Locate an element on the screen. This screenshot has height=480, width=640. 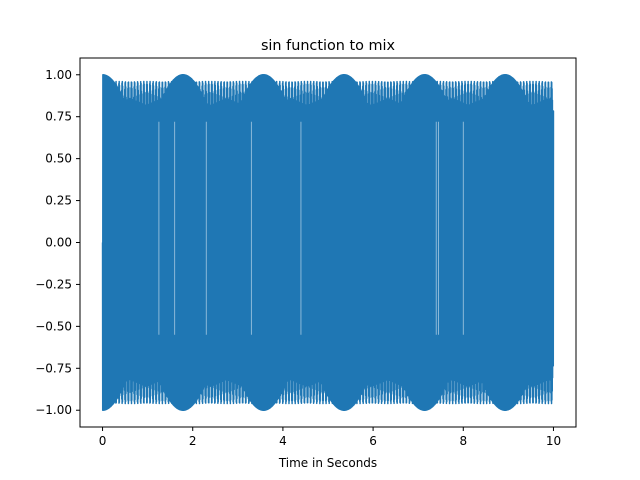
y-axis: 1.00 0.75 0.50 0.25 0.00 −0.25 −0.50 −0.75 −1.00 is located at coordinates (57, 242).